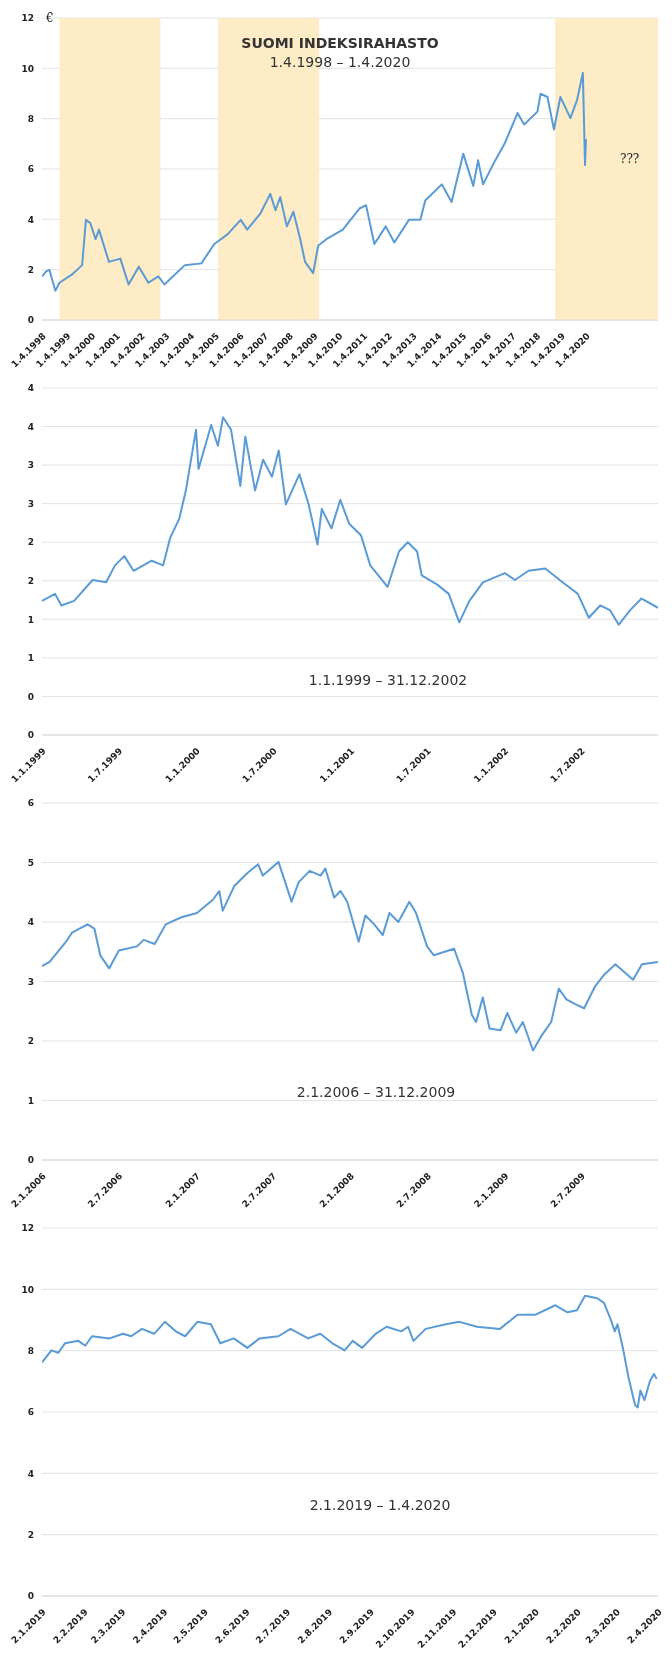 This screenshot has width=672, height=1662. What do you see at coordinates (376, 1092) in the screenshot?
I see `text: 2.1.2006 – 31.12.2009` at bounding box center [376, 1092].